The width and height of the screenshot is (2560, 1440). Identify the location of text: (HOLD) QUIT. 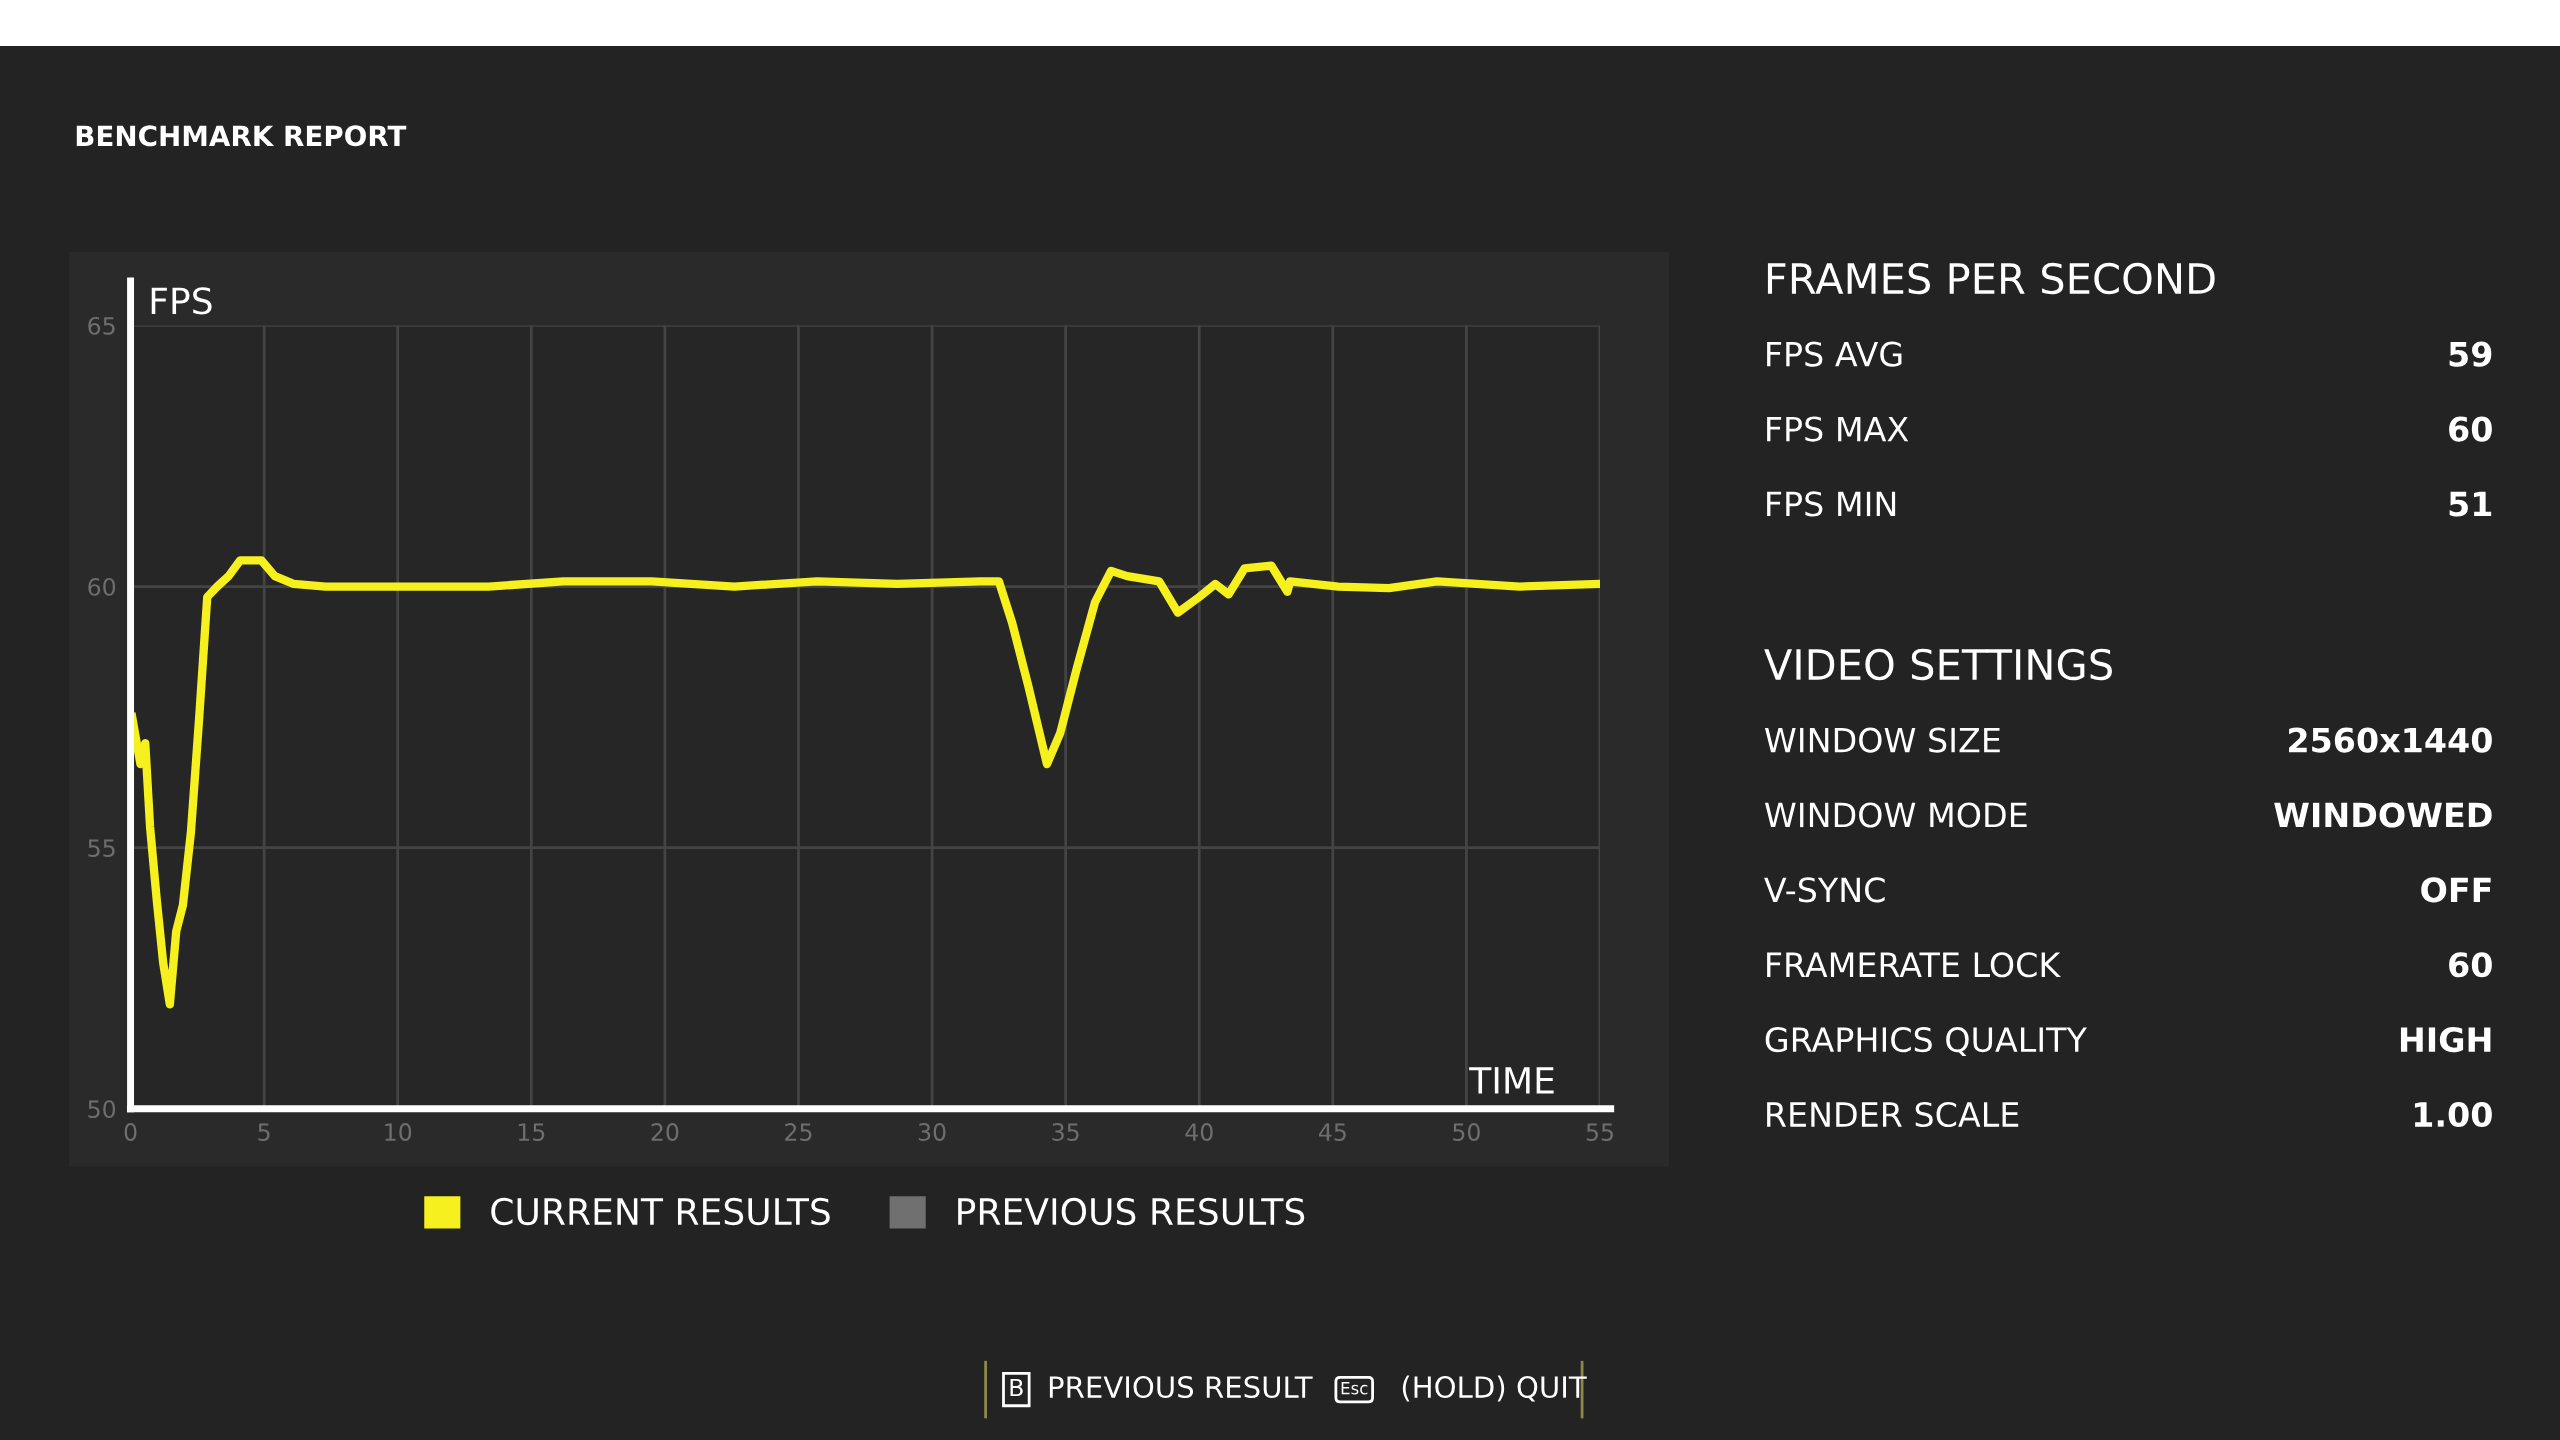
(1494, 1388).